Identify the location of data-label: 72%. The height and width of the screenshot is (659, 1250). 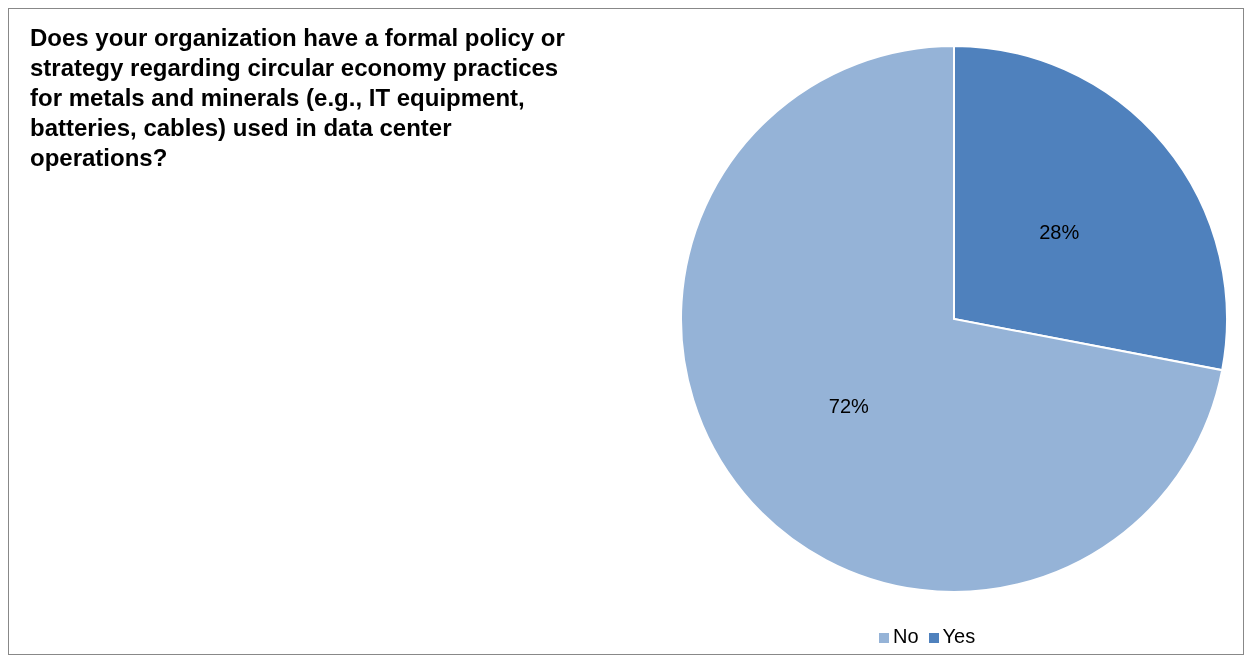
(849, 406).